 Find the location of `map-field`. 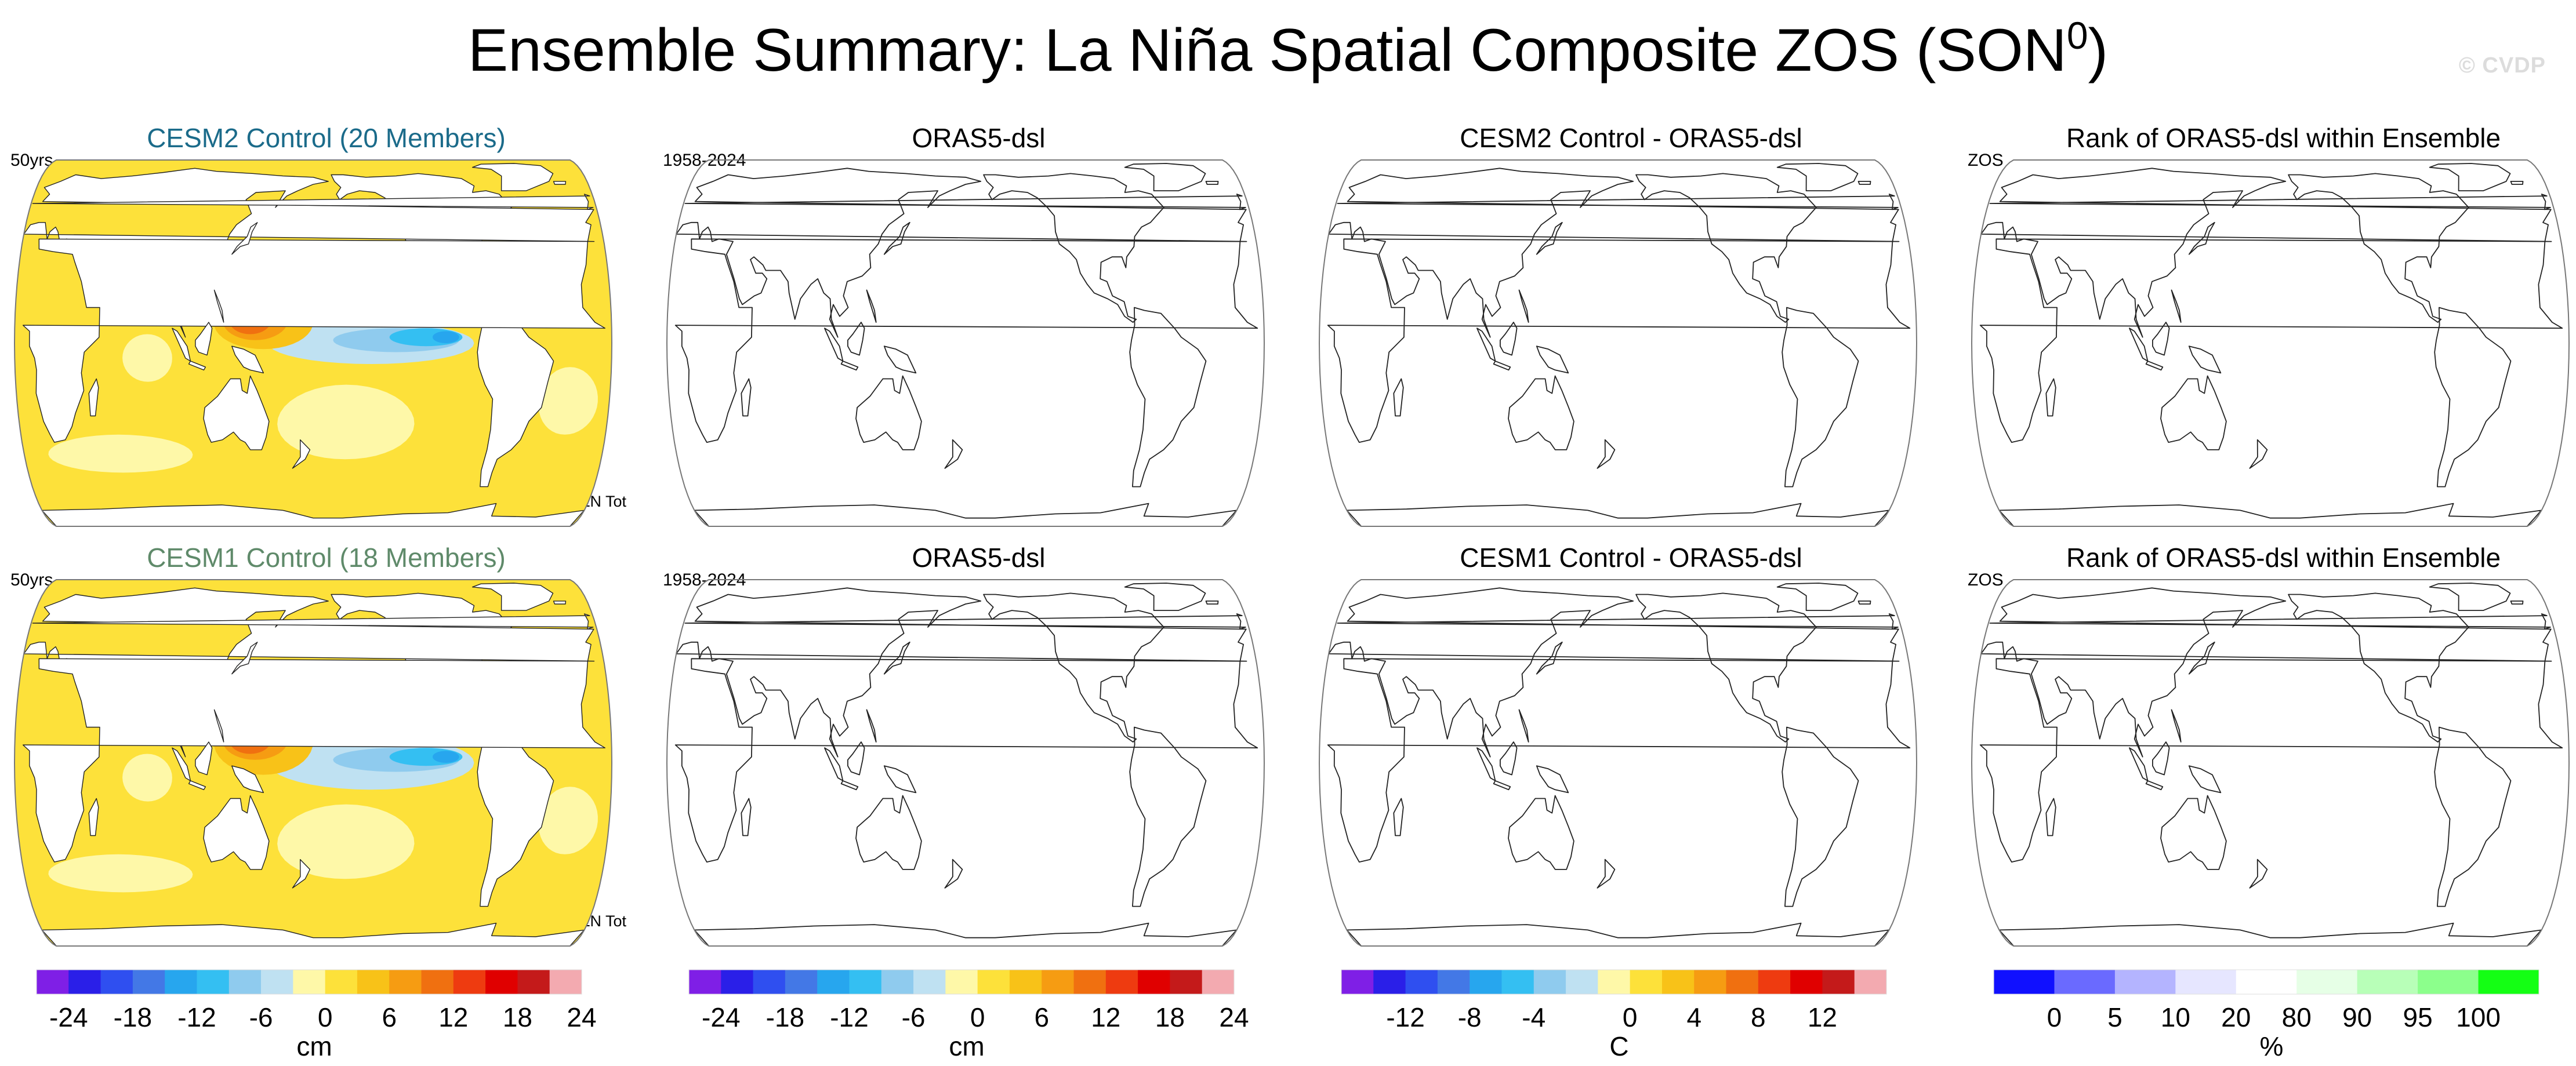

map-field is located at coordinates (313, 343).